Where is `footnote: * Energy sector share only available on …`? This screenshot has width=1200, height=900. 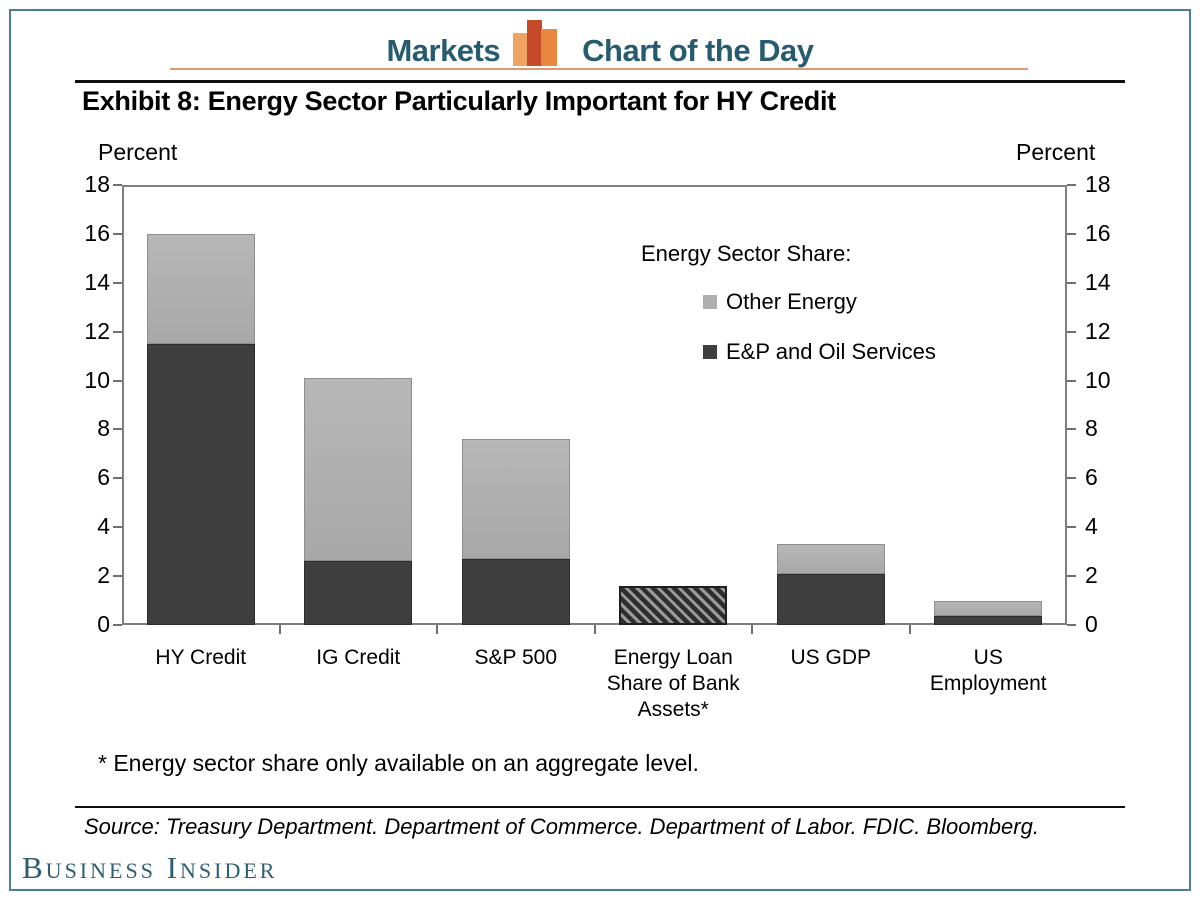
footnote: * Energy sector share only available on … is located at coordinates (398, 763).